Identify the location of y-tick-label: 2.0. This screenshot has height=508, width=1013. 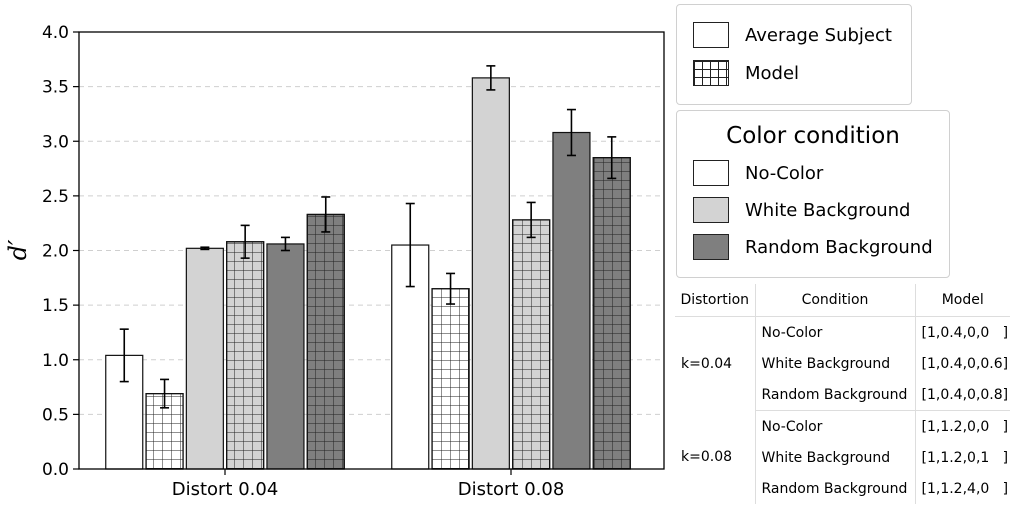
(55, 252).